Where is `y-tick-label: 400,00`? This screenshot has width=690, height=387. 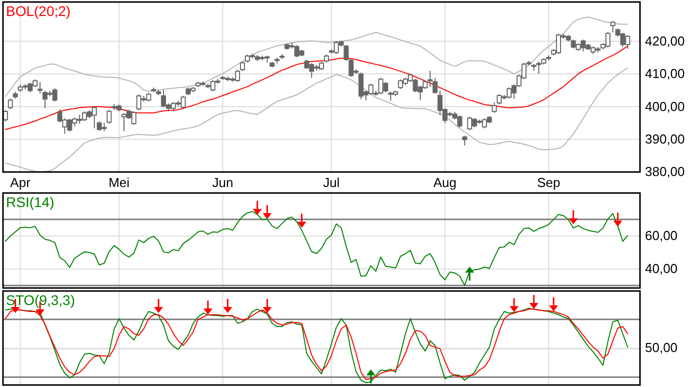
y-tick-label: 400,00 is located at coordinates (665, 106).